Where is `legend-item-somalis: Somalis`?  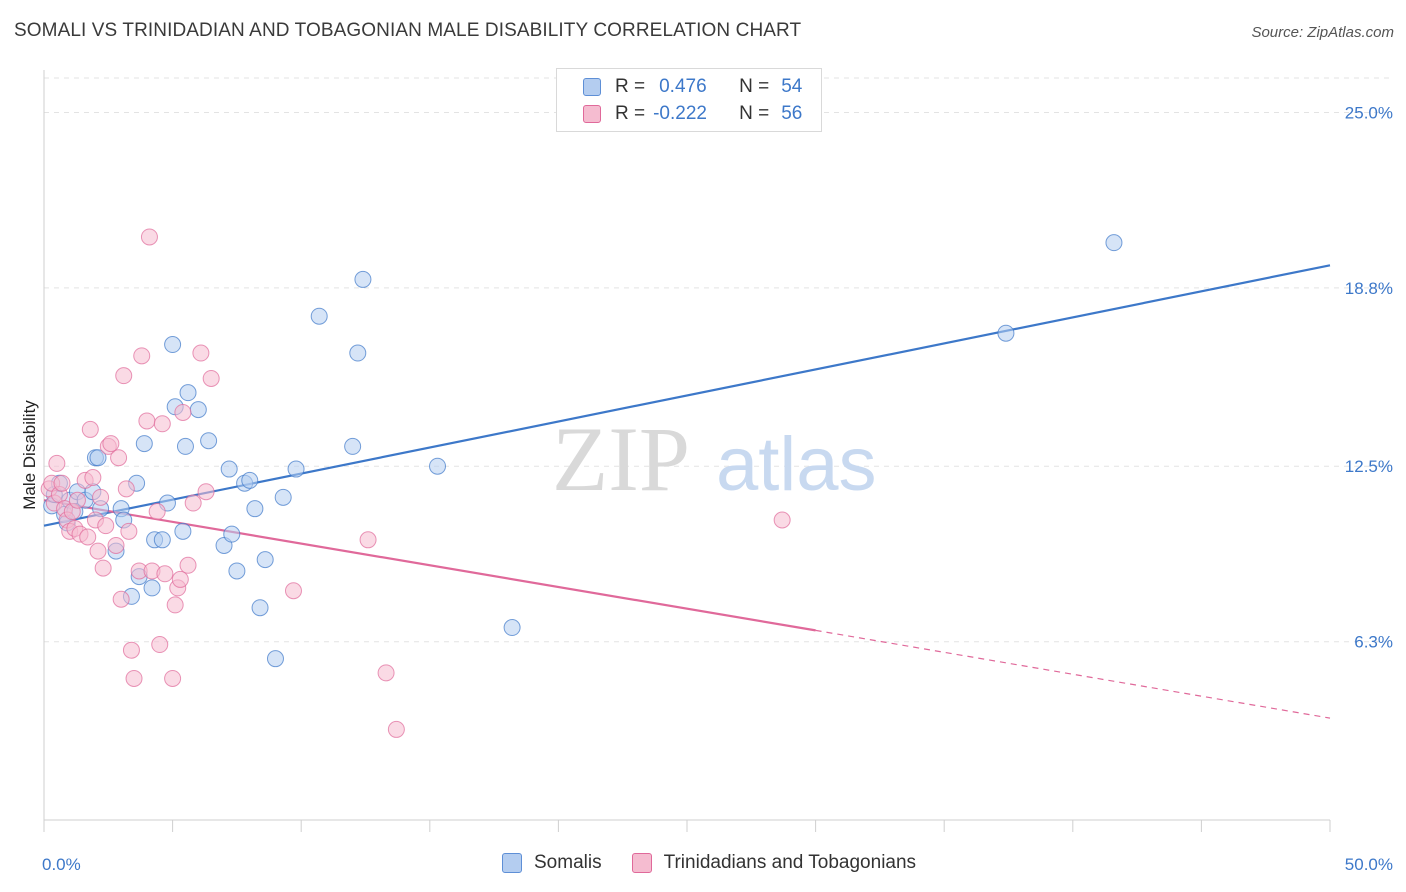 legend-item-somalis: Somalis is located at coordinates (552, 863).